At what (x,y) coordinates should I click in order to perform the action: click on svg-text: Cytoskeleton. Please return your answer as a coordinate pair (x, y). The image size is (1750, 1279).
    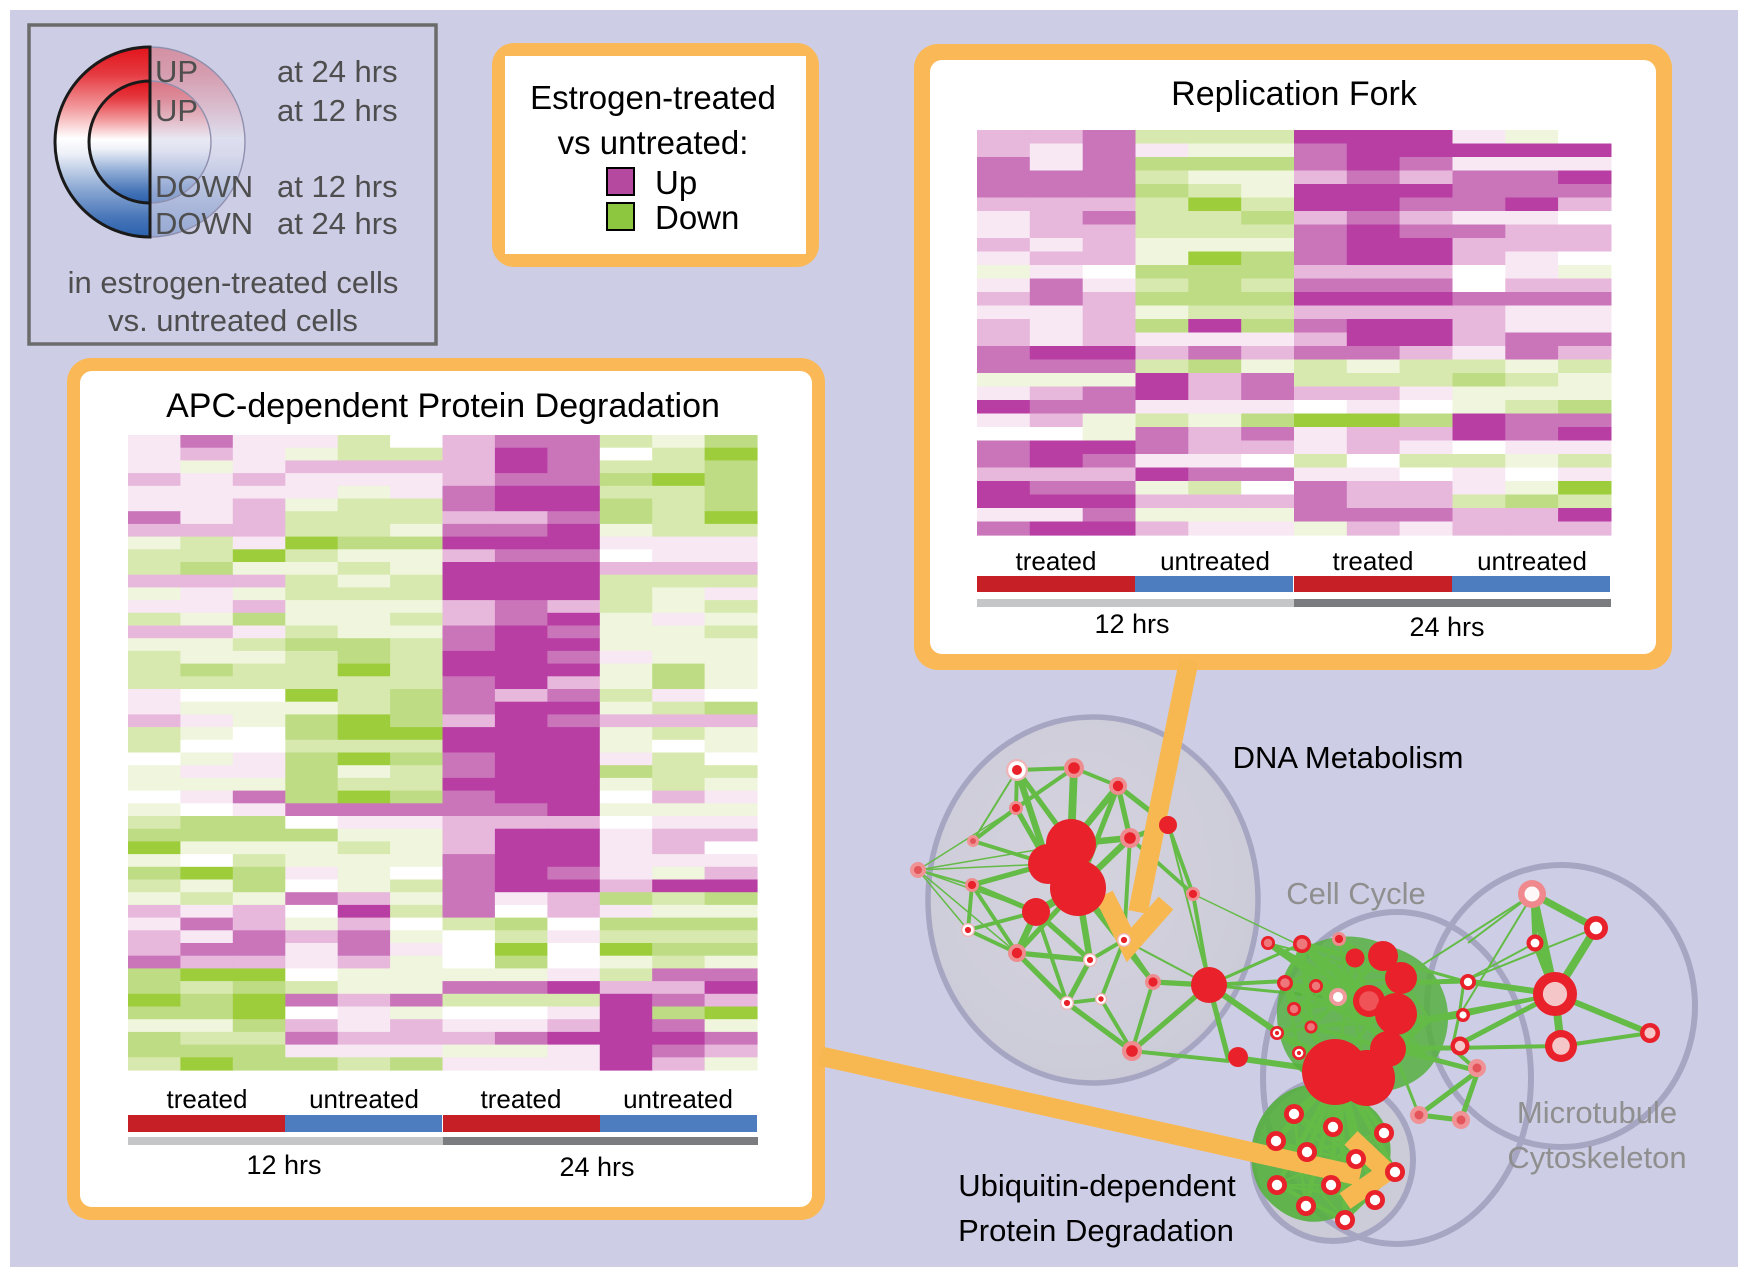
    Looking at the image, I should click on (1596, 1157).